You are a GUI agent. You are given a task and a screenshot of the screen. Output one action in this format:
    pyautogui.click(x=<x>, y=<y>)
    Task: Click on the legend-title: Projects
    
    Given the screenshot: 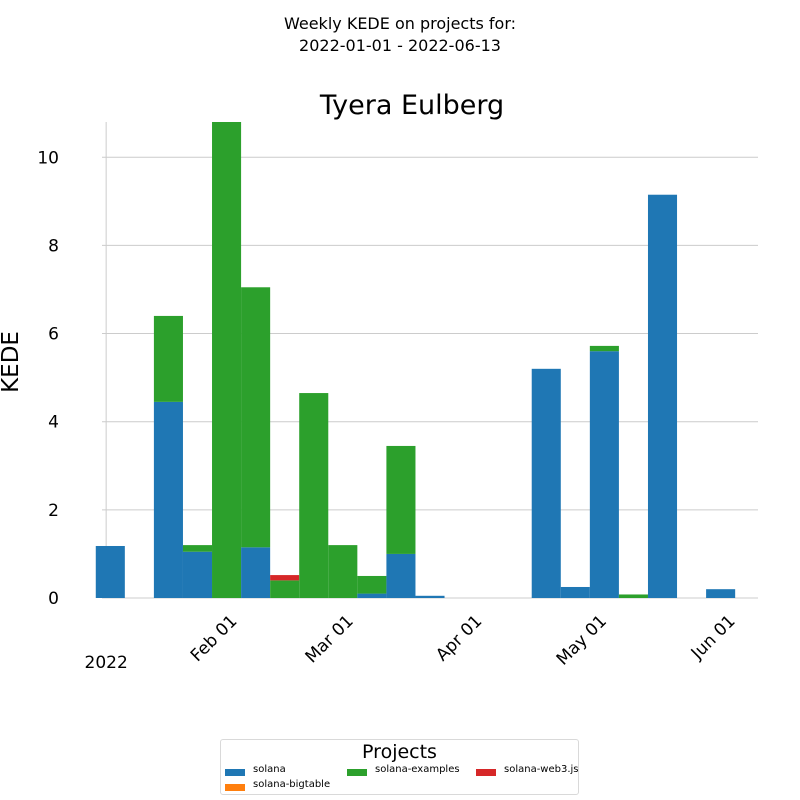 What is the action you would take?
    pyautogui.click(x=399, y=752)
    